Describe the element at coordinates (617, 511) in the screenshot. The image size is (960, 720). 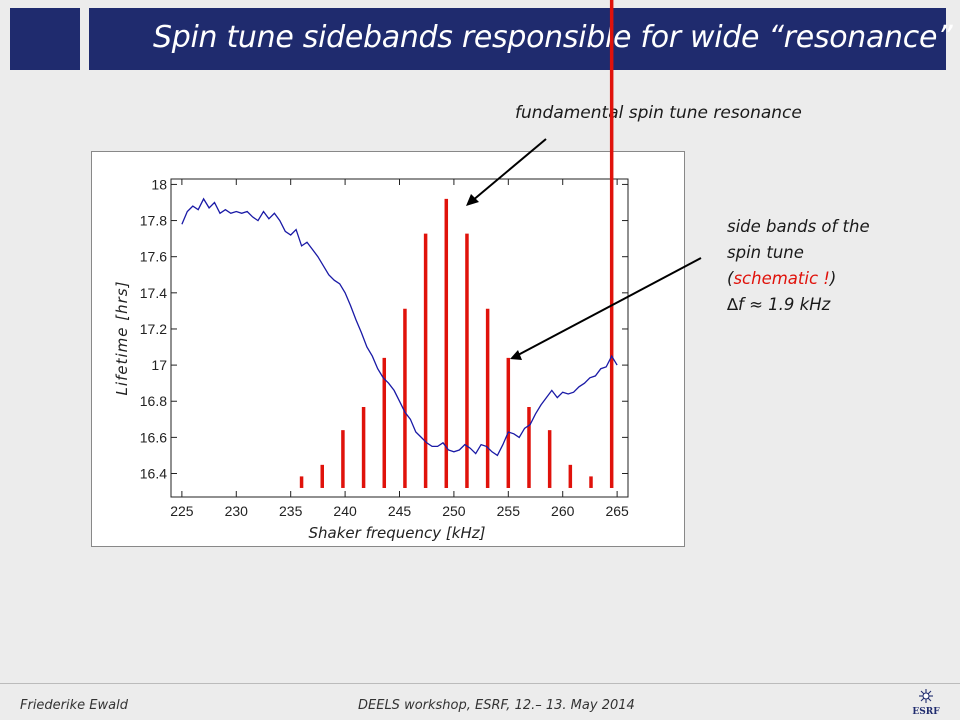
I see `x-tick-label: 265` at that location.